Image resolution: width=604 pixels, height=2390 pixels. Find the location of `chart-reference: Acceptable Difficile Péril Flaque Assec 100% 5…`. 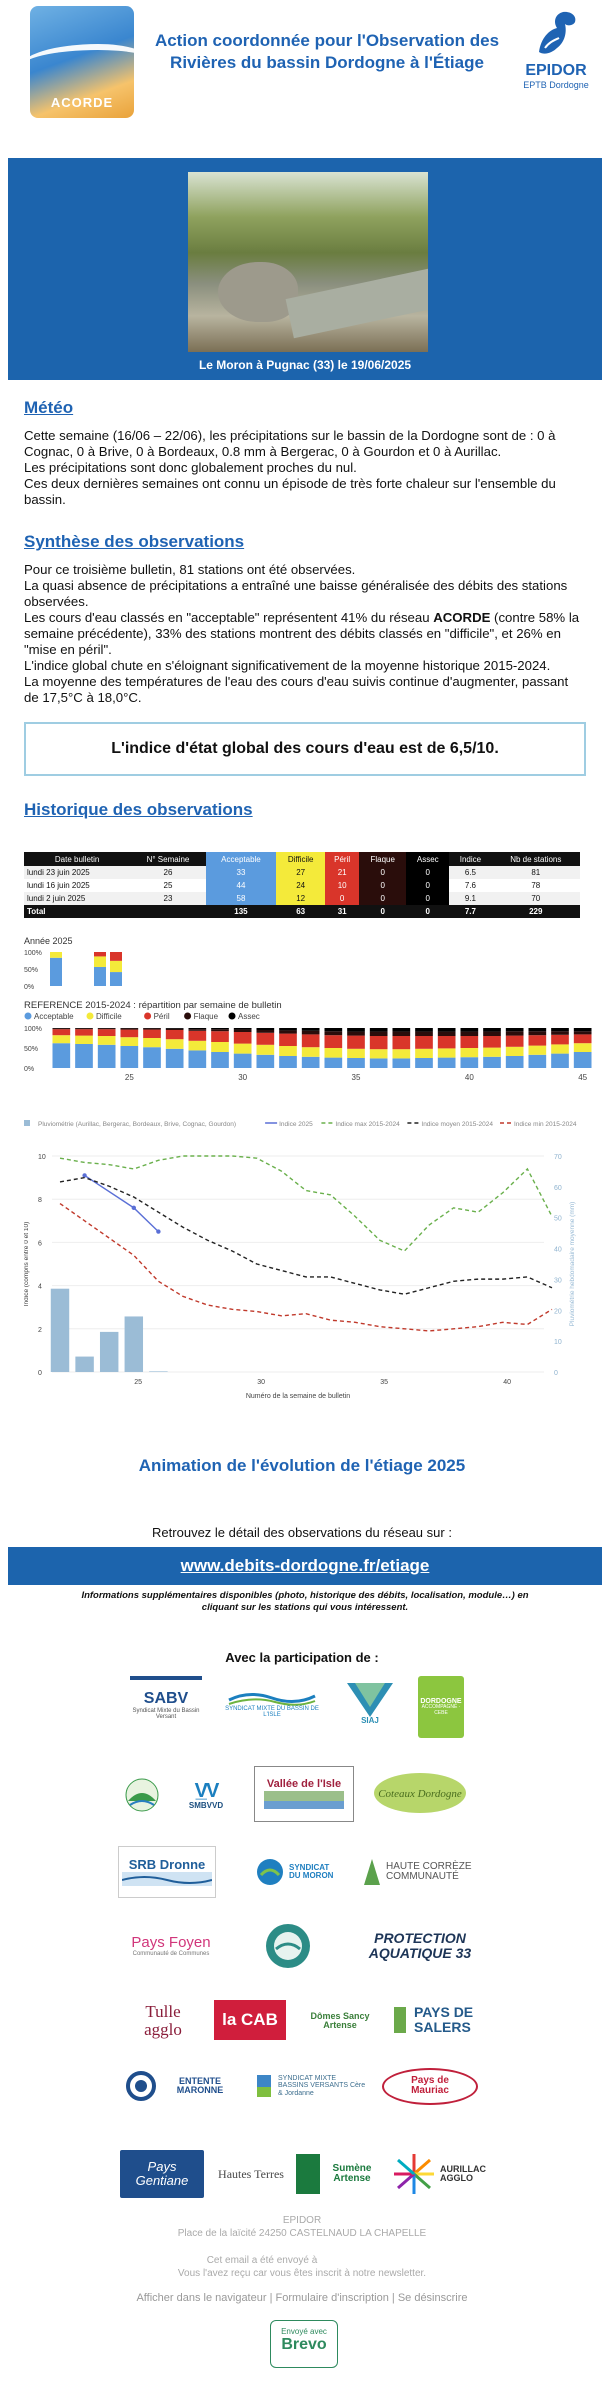

chart-reference: Acceptable Difficile Péril Flaque Assec 100% 5… is located at coordinates (308, 1047).